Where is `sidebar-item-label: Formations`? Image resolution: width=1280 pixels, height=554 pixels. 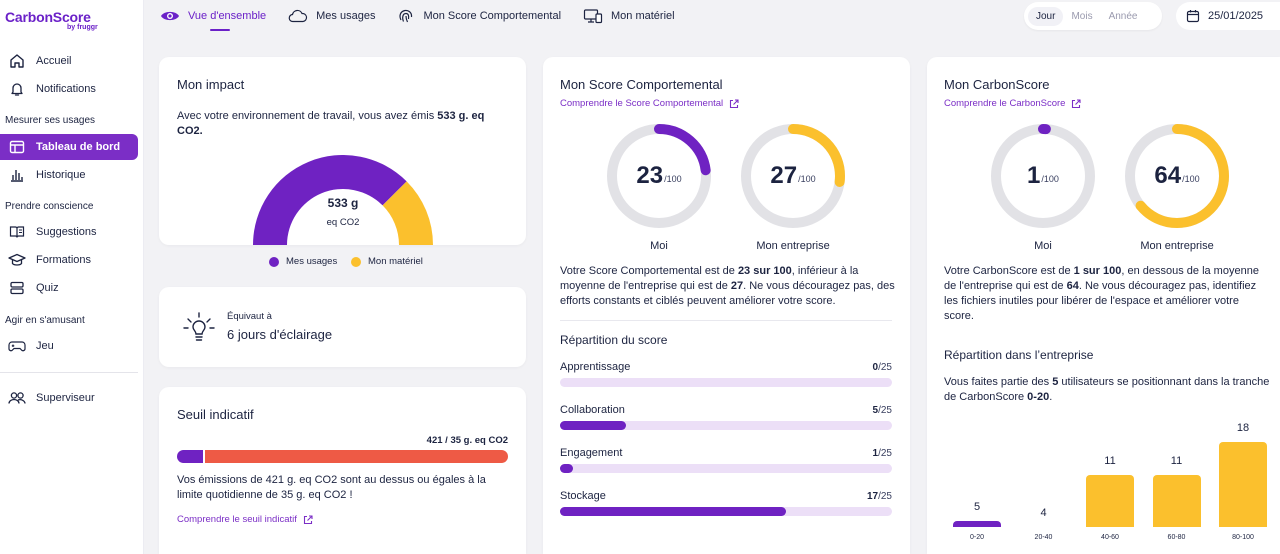 sidebar-item-label: Formations is located at coordinates (64, 260).